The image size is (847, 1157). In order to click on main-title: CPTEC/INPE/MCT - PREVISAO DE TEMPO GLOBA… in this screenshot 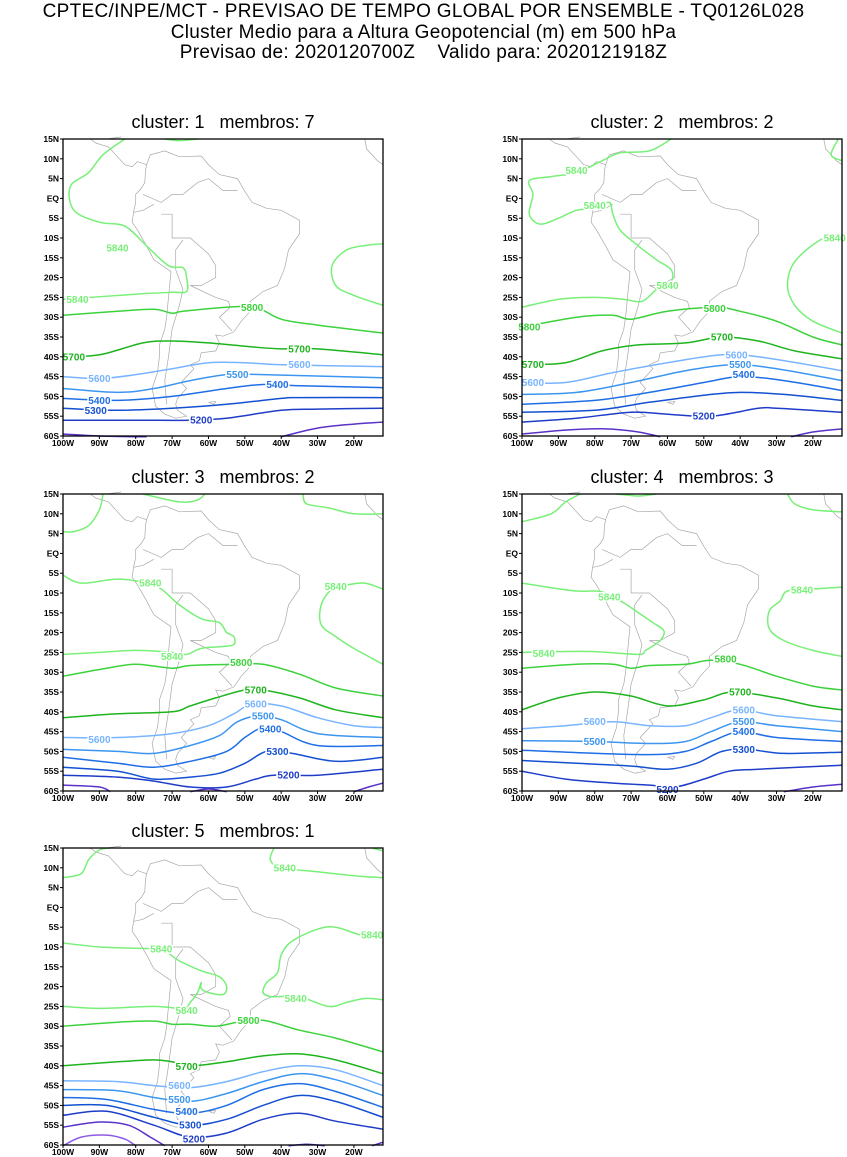, I will do `click(423, 11)`.